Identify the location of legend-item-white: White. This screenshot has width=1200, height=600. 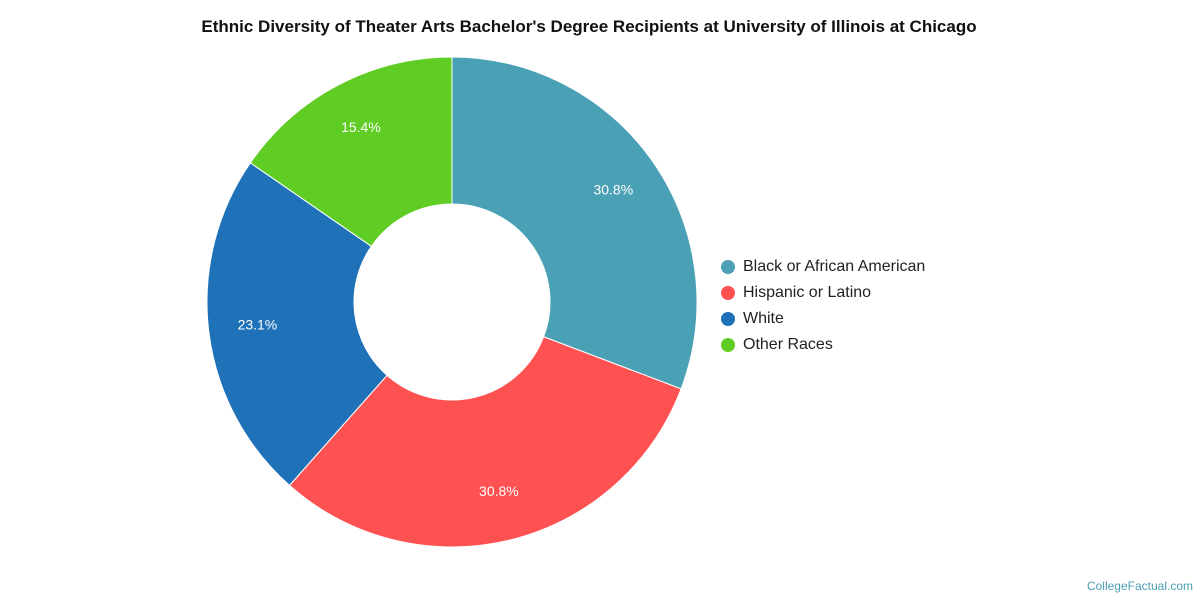
(823, 319).